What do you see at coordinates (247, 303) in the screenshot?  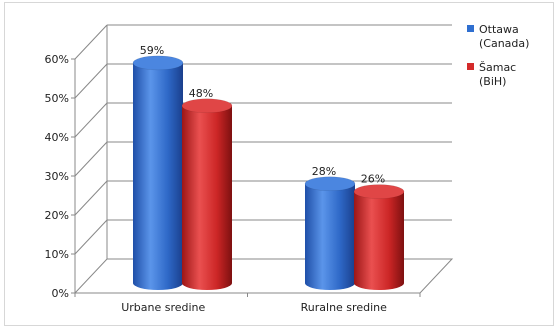 I see `x-axis-categories: Urbane sredine Ruralne sredine` at bounding box center [247, 303].